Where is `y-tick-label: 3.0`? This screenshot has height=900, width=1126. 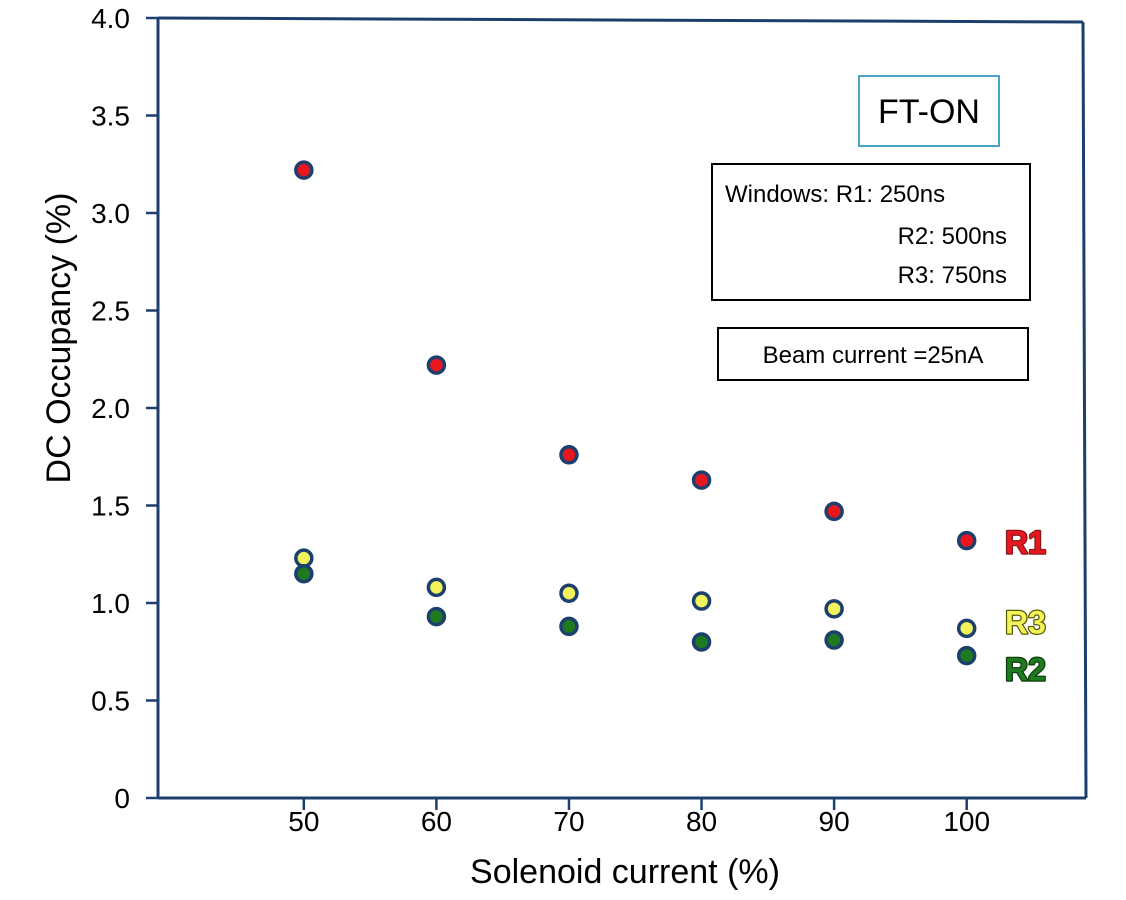 y-tick-label: 3.0 is located at coordinates (110, 213).